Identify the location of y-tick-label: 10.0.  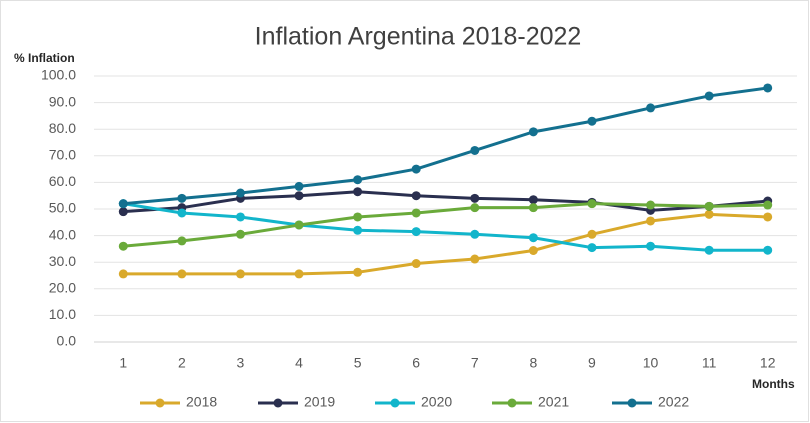
(62, 314).